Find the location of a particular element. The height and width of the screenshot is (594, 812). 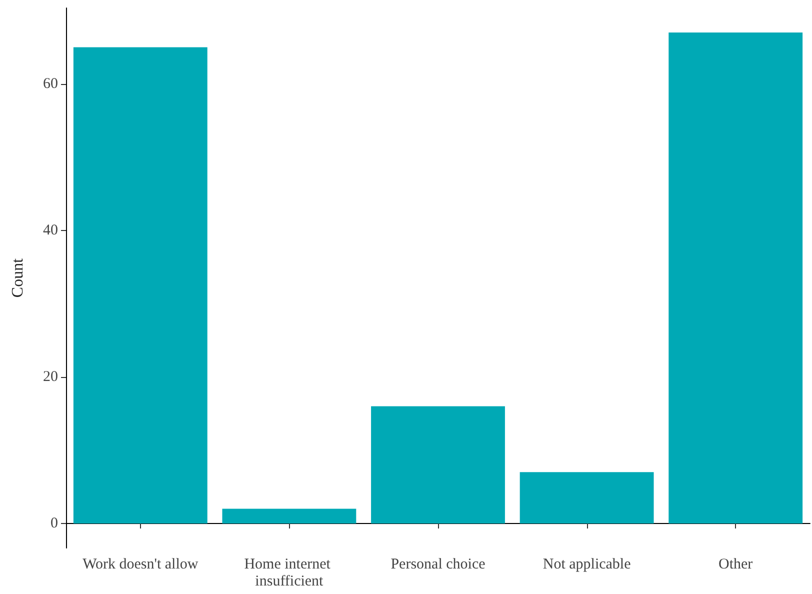

y-tick-label: 20 is located at coordinates (50, 376).